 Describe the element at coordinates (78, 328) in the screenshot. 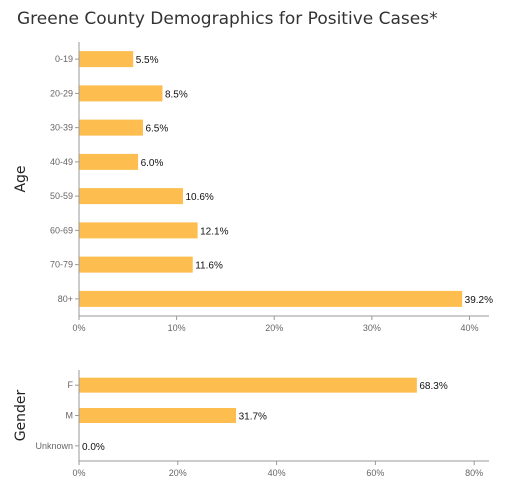

I see `age-x-tick-label: 0%` at that location.